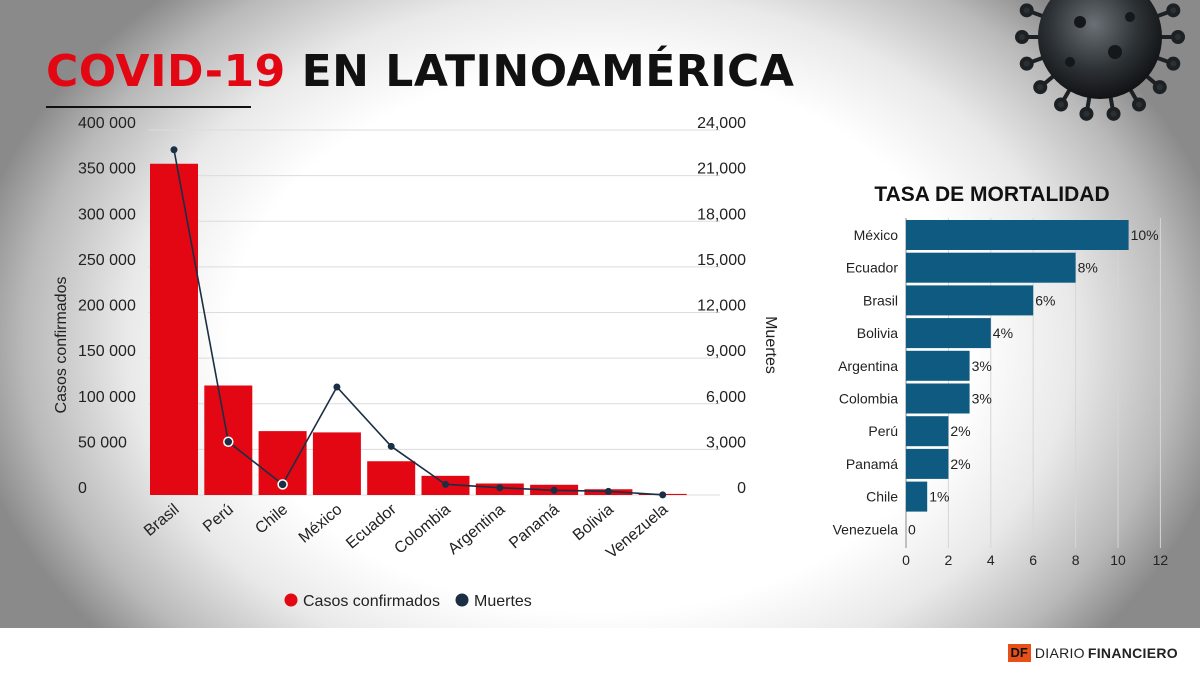 This screenshot has width=1200, height=675. I want to click on virus-icon, so click(1100, 60).